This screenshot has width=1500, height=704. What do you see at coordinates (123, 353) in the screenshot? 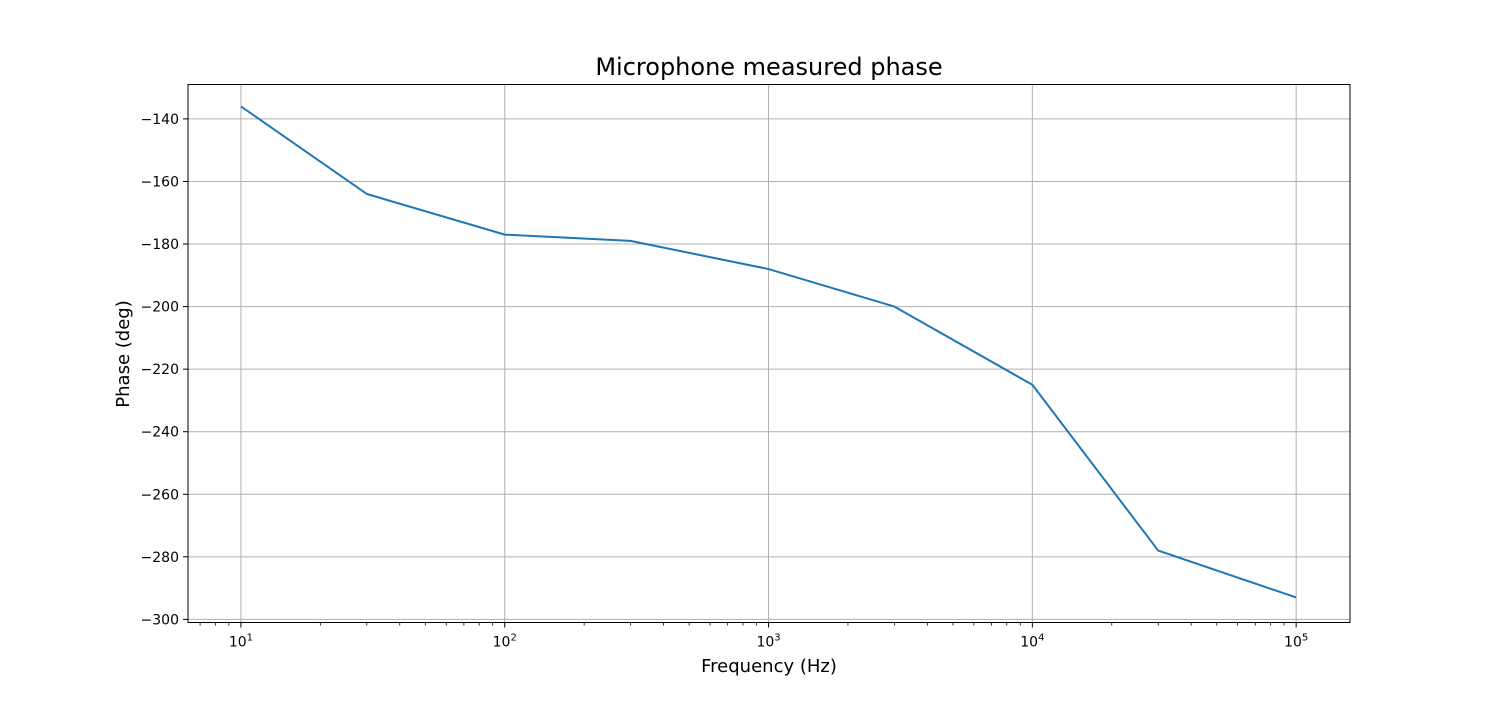
I see `y-axis-label: Phase (deg)` at bounding box center [123, 353].